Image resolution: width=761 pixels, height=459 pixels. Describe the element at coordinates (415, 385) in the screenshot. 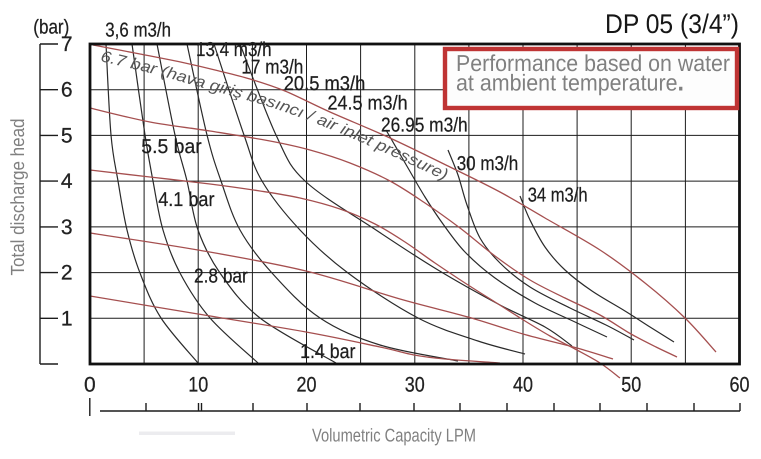

I see `svg-text: 30` at that location.